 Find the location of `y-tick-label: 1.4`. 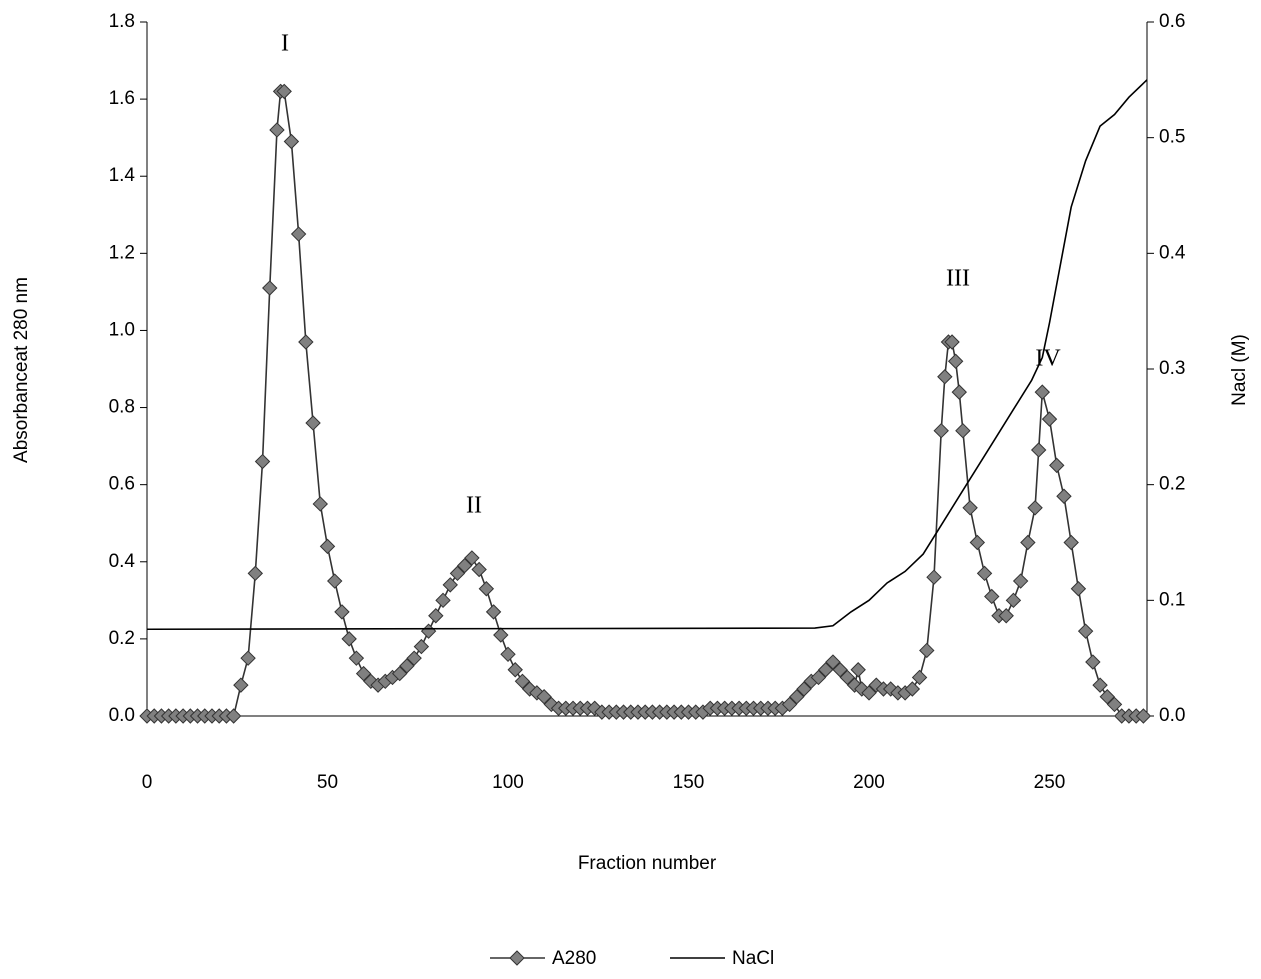

y-tick-label: 1.4 is located at coordinates (122, 175).